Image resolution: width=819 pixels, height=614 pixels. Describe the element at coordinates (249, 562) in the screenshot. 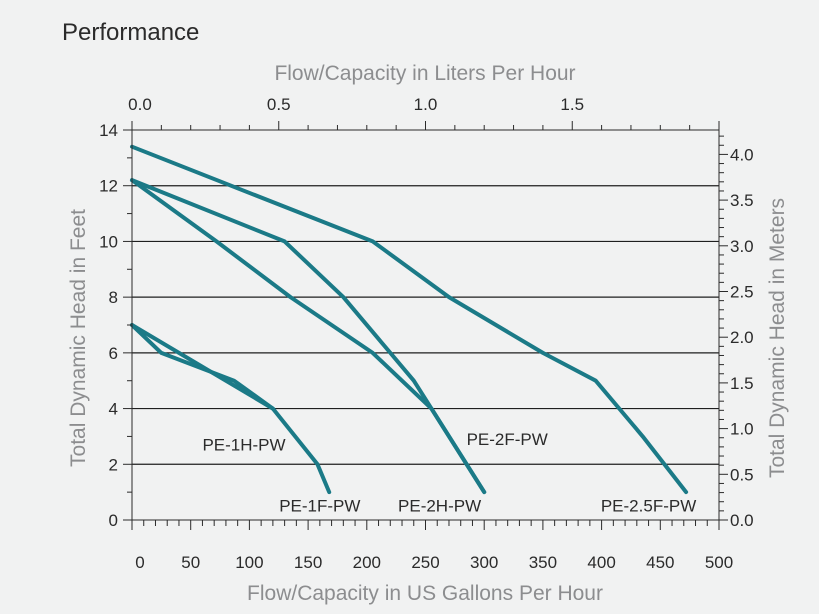

I see `x-tick-label-100: 100` at that location.